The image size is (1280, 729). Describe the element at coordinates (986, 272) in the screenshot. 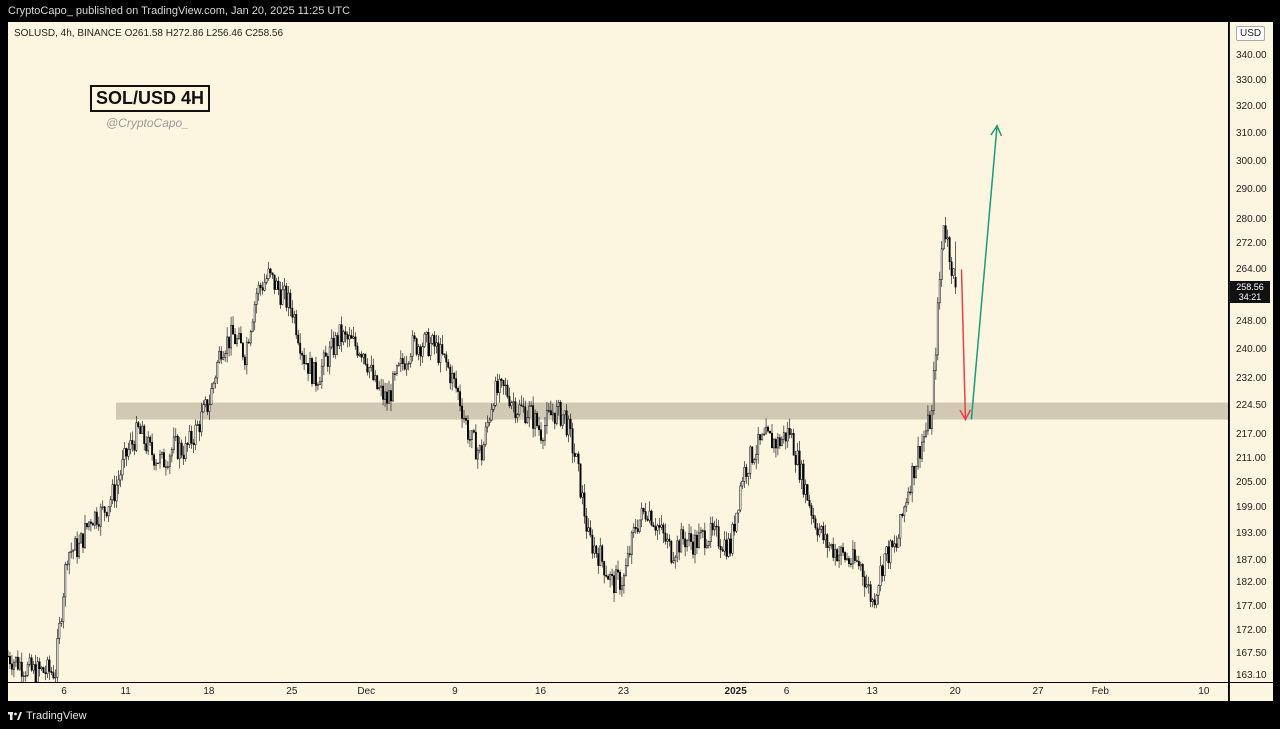

I see `bull-projection-arrow` at that location.